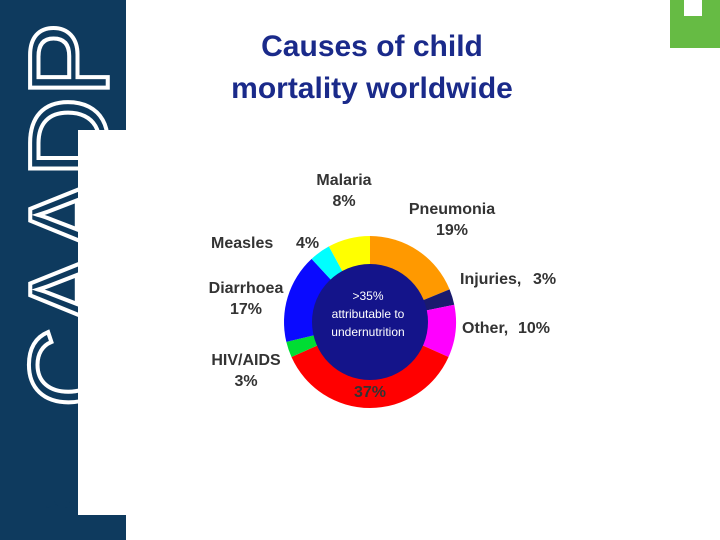  What do you see at coordinates (452, 209) in the screenshot?
I see `slice-label: Pneumonia` at bounding box center [452, 209].